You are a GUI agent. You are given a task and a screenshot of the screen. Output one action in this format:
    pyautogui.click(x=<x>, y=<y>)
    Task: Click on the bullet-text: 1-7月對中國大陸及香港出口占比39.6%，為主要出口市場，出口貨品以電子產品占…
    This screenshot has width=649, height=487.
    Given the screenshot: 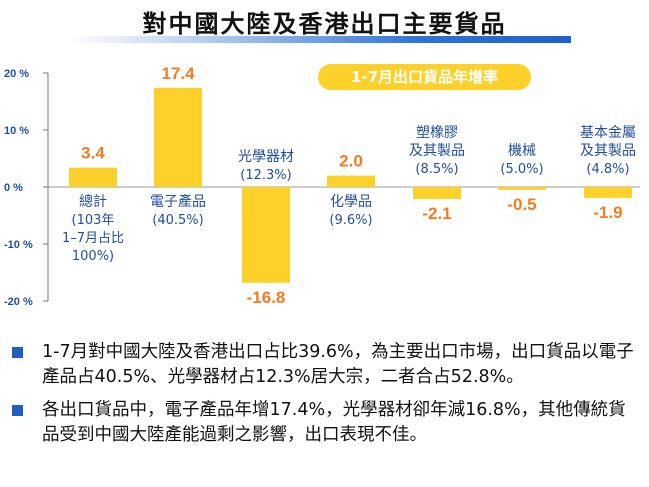 What is the action you would take?
    pyautogui.click(x=338, y=364)
    